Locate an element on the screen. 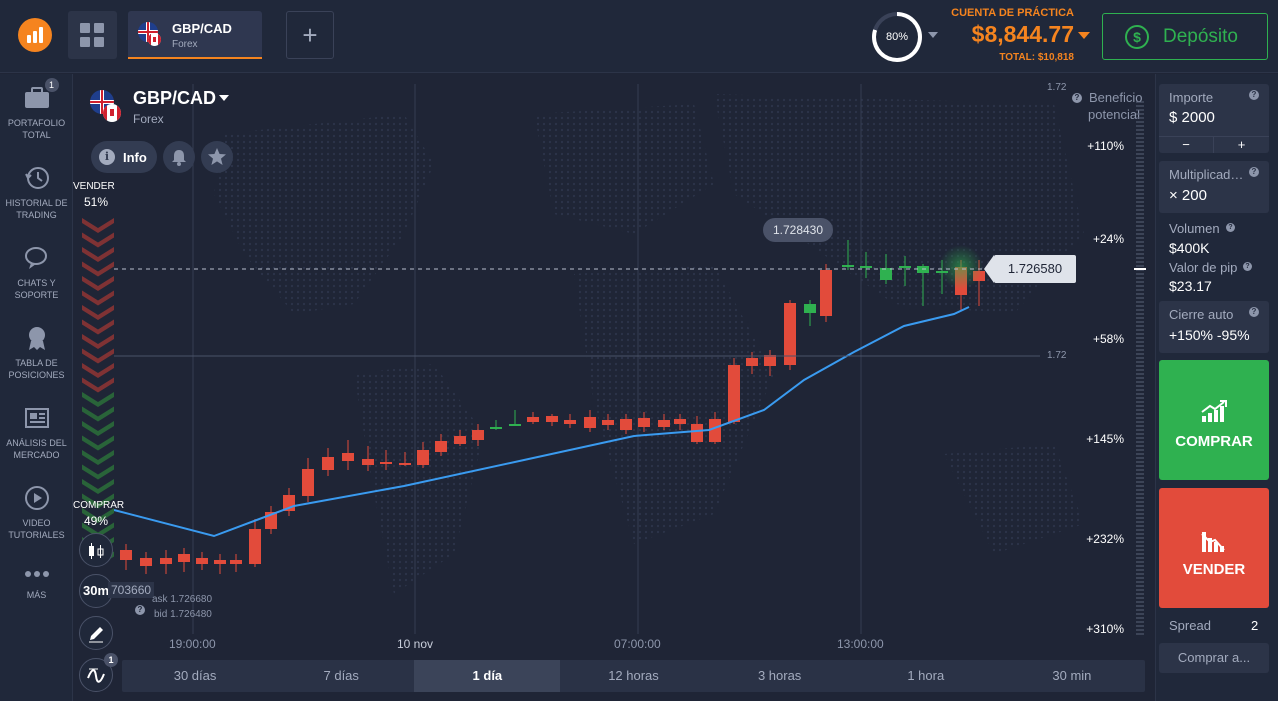  pencil-icon is located at coordinates (96, 635).